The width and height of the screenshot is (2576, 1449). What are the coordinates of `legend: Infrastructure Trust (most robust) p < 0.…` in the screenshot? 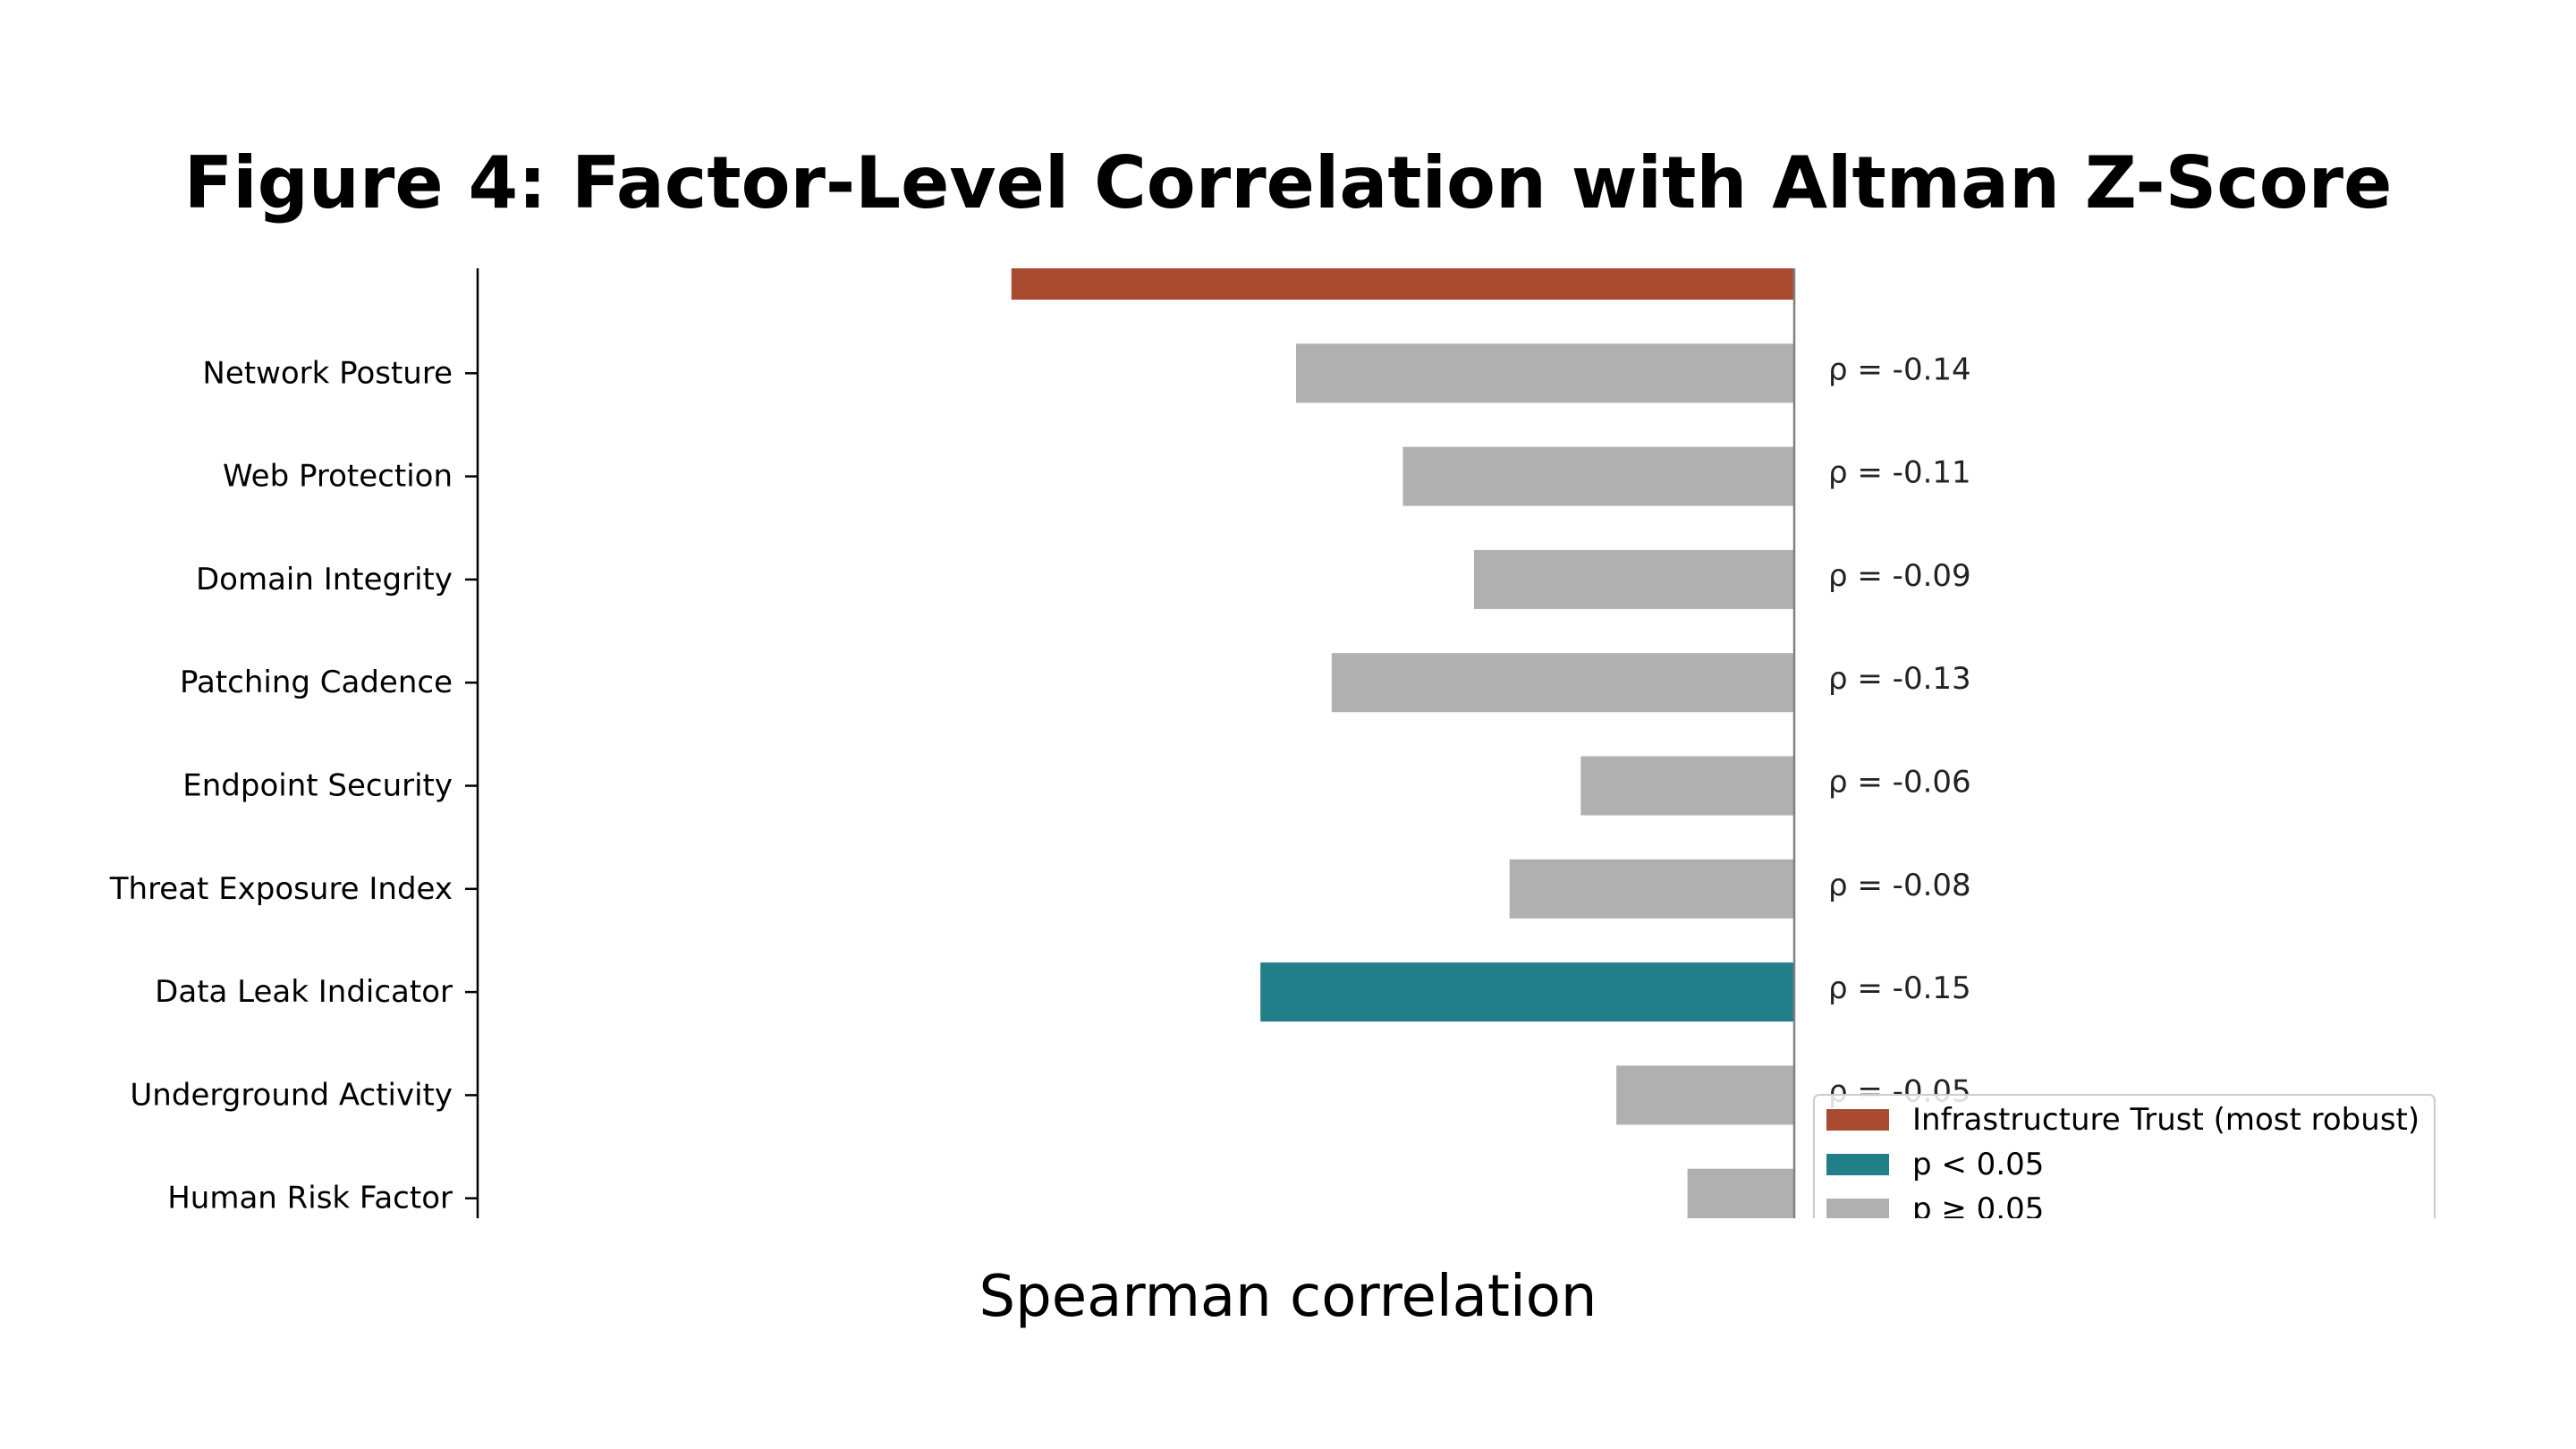 It's located at (2124, 1160).